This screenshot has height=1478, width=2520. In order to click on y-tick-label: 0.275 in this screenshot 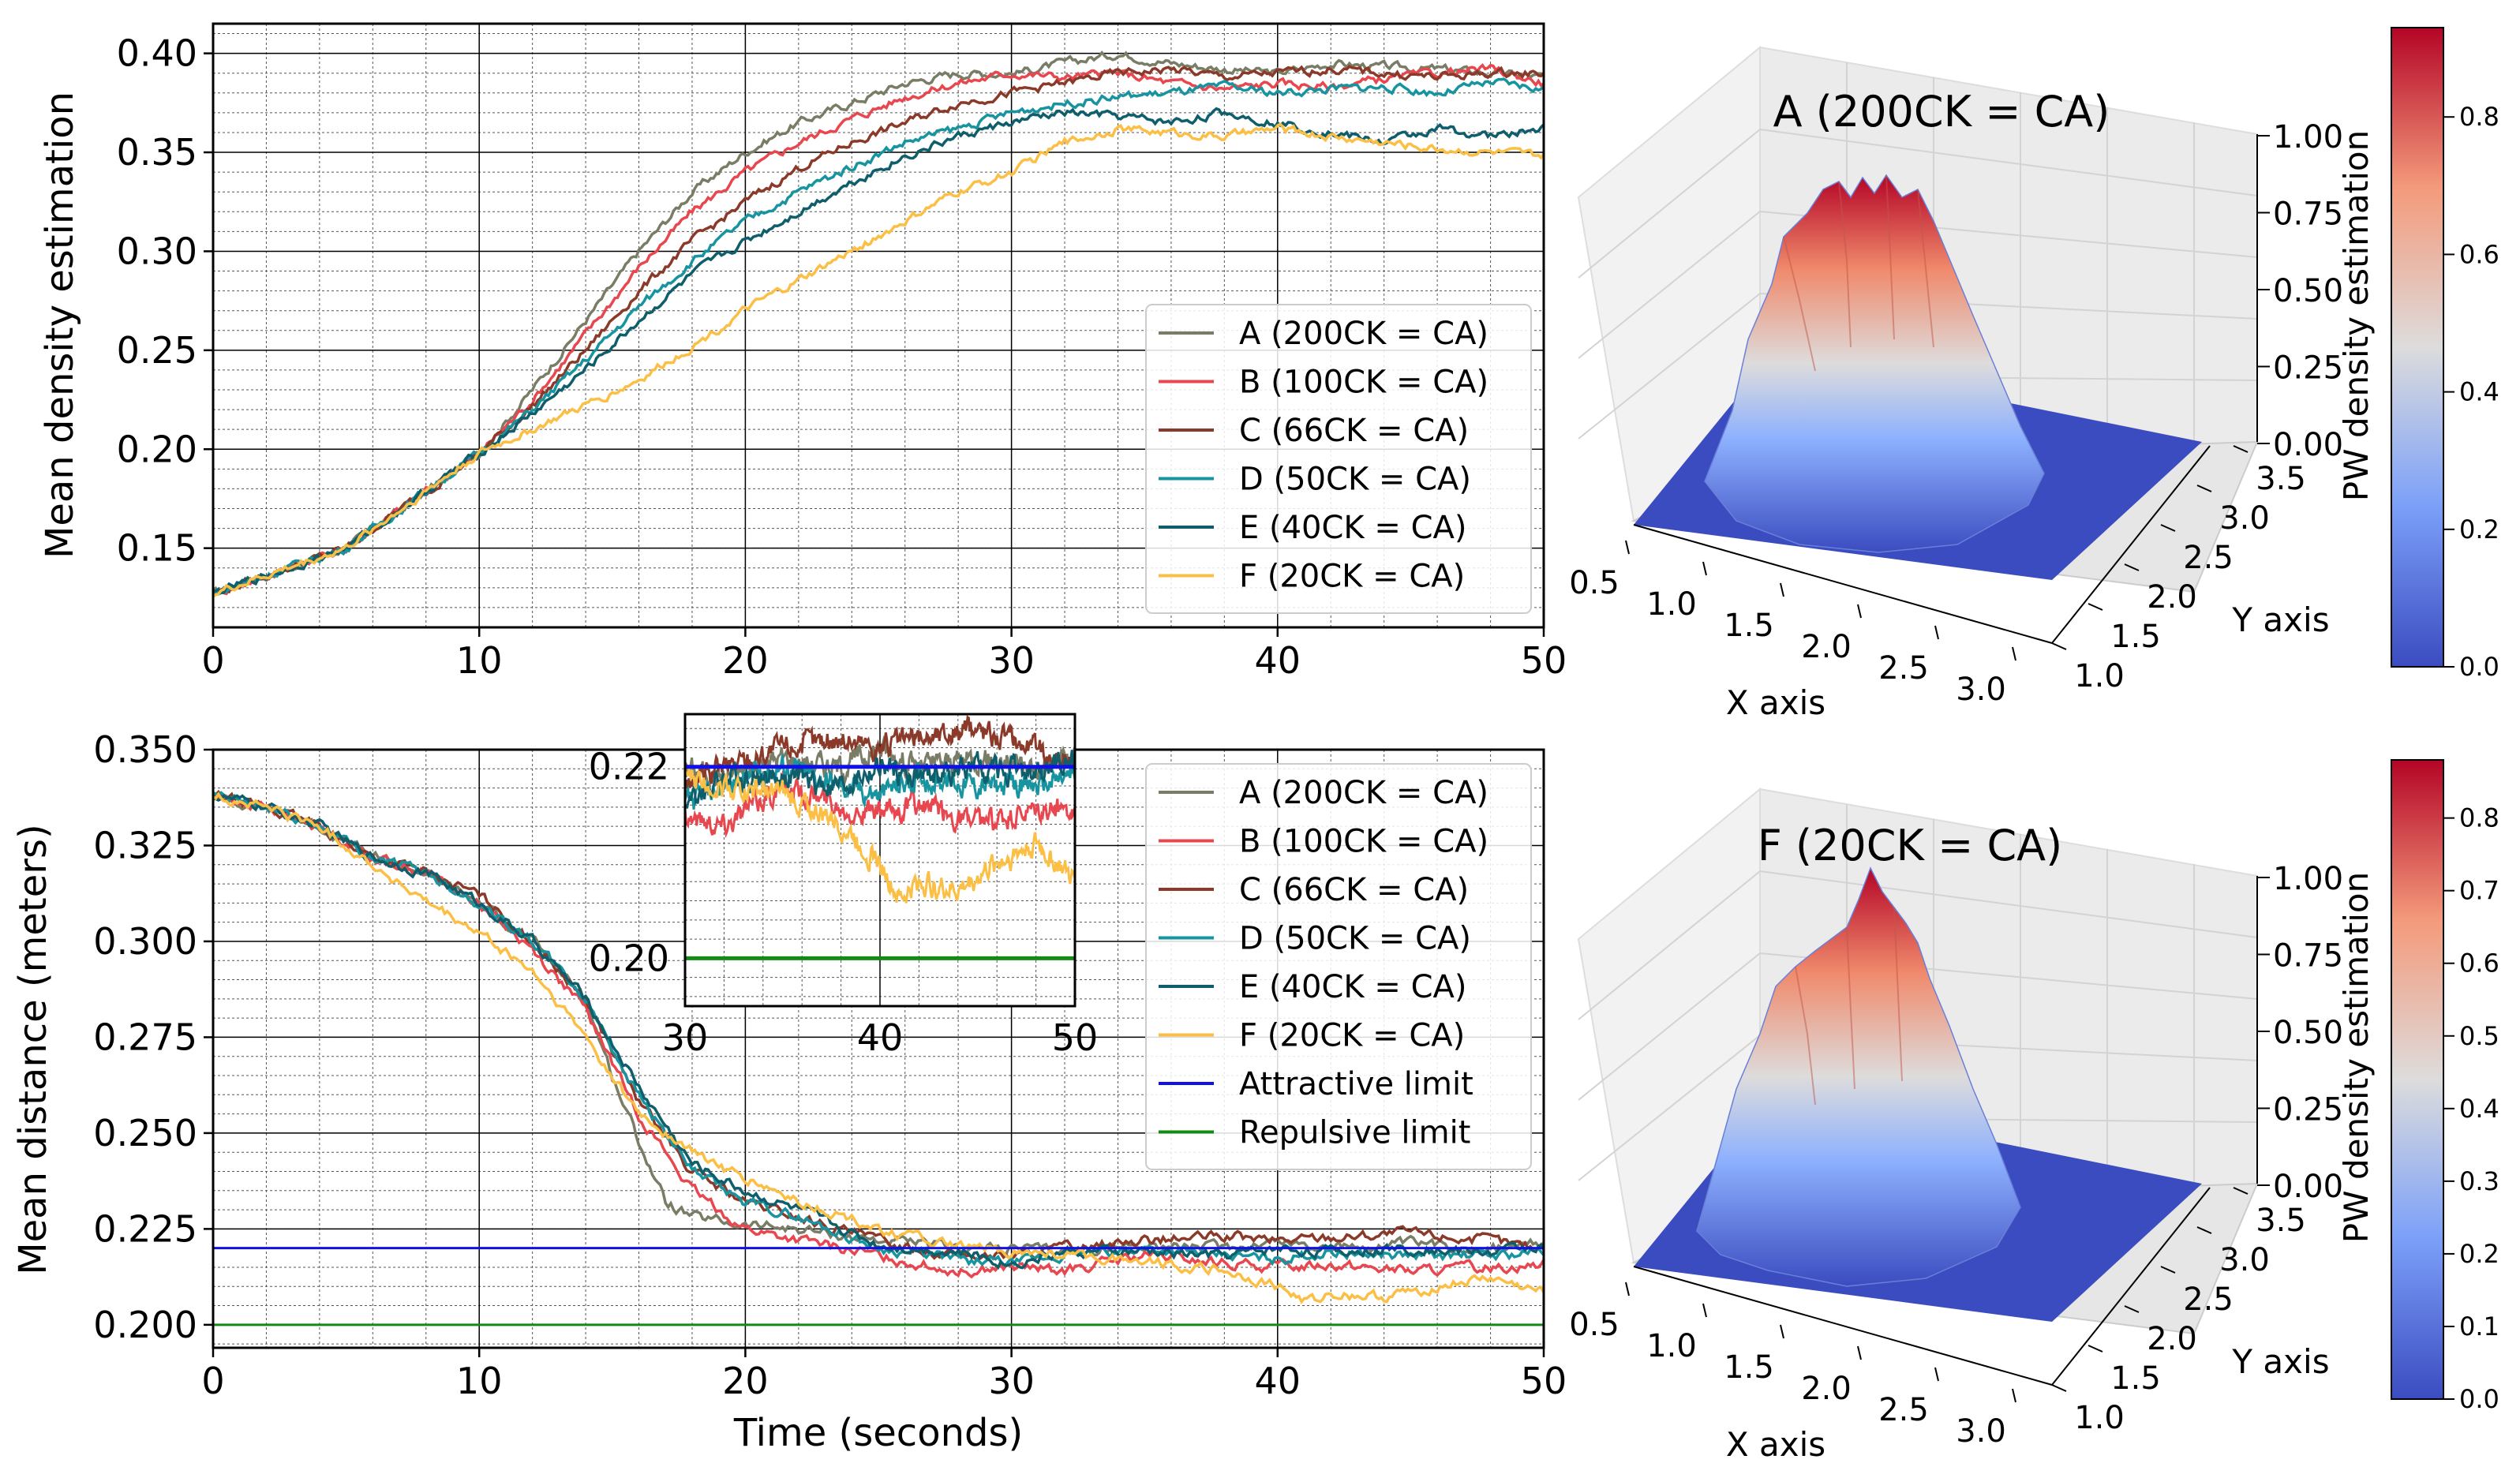, I will do `click(145, 1037)`.